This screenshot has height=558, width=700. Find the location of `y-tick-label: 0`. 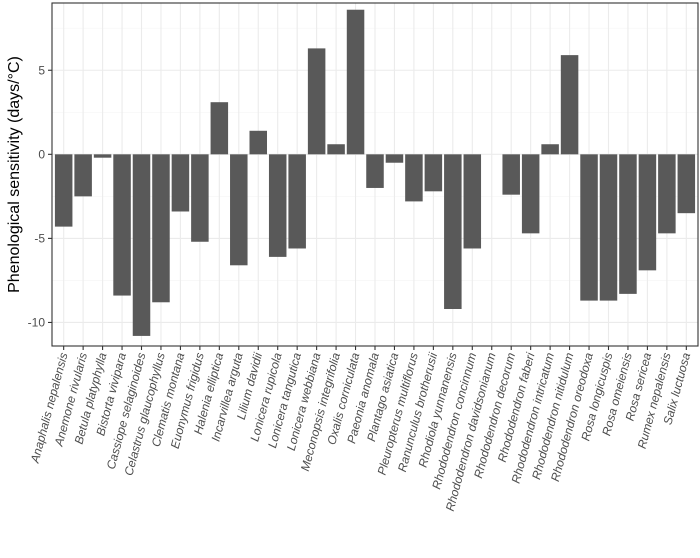

y-tick-label: 0 is located at coordinates (41, 154).